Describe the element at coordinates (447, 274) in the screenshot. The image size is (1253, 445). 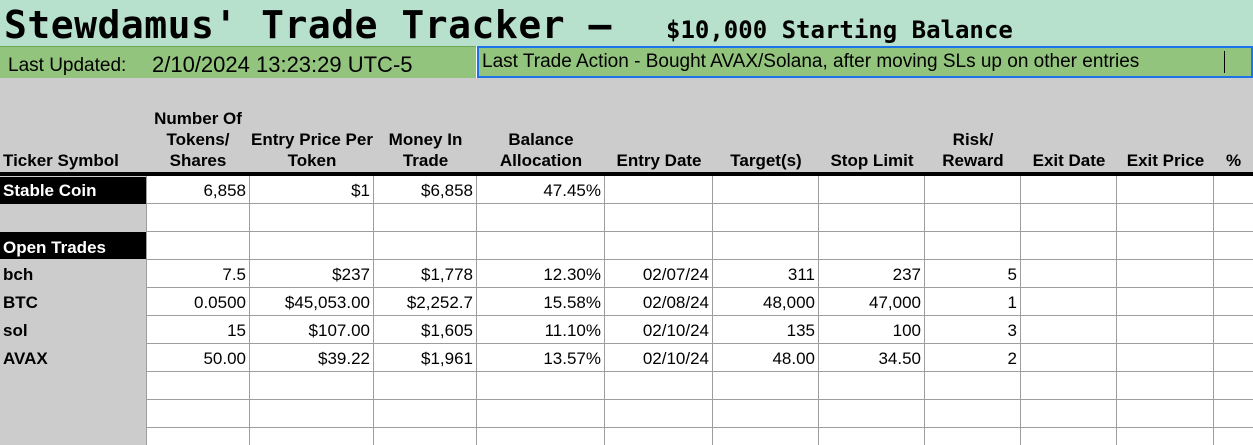
I see `trade-money-cell: $1,778` at that location.